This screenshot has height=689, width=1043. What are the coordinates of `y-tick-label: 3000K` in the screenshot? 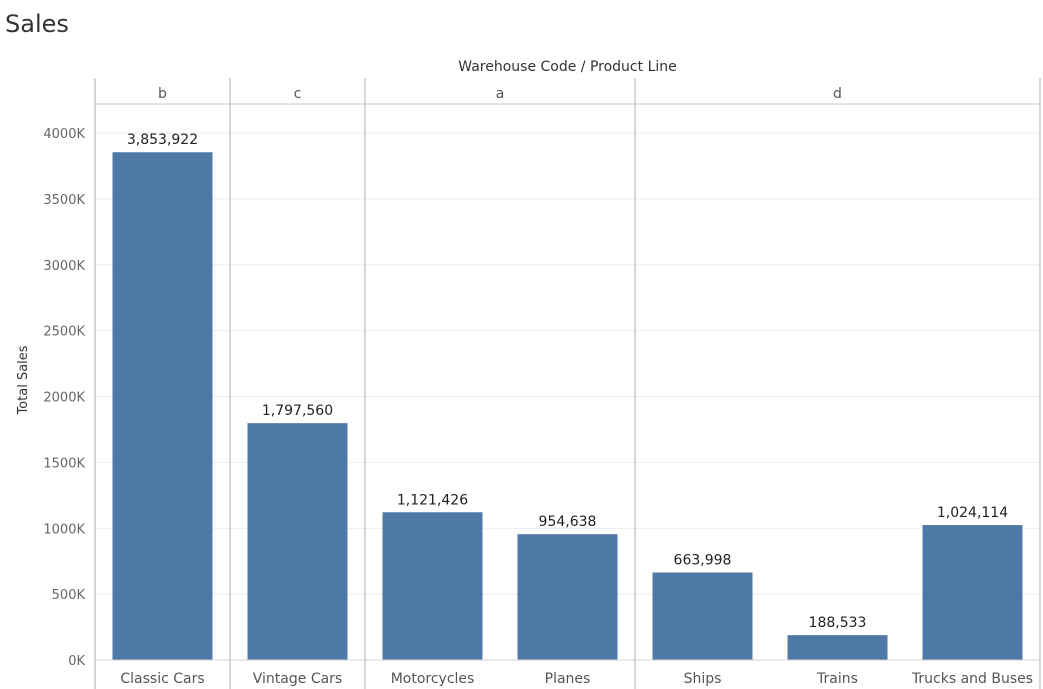 It's located at (64, 266).